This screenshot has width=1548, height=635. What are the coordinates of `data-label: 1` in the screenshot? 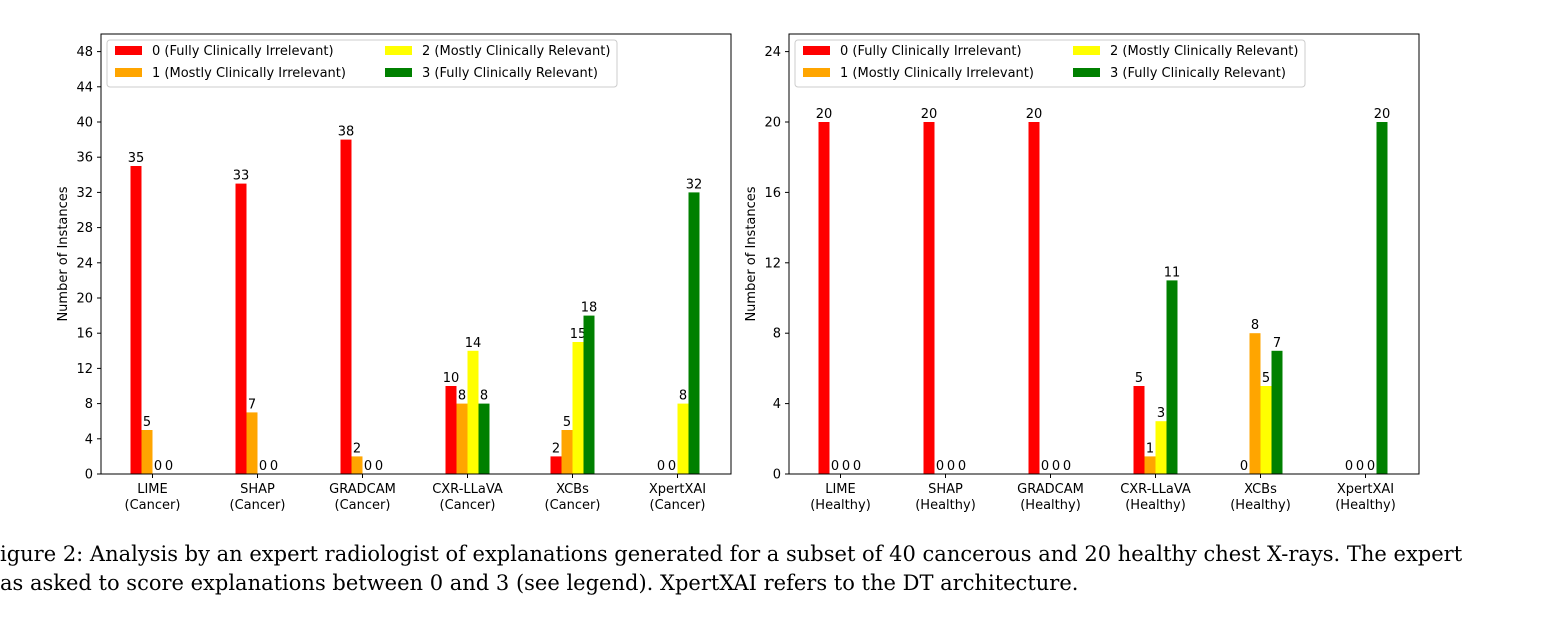 It's located at (1150, 448).